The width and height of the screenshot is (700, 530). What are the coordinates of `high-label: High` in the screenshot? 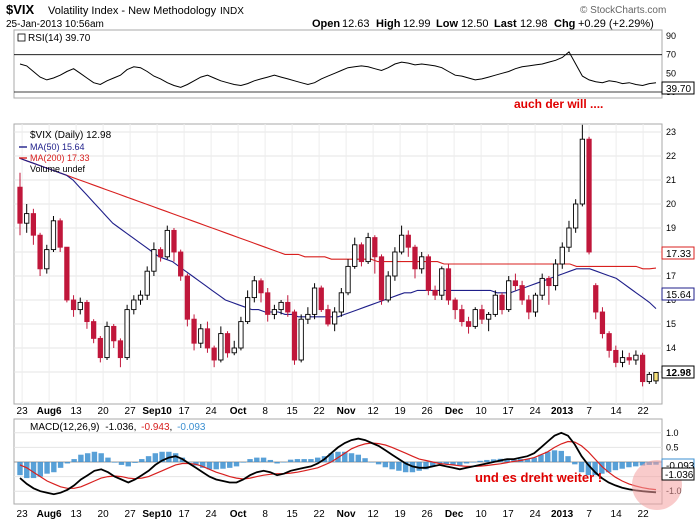 It's located at (388, 24).